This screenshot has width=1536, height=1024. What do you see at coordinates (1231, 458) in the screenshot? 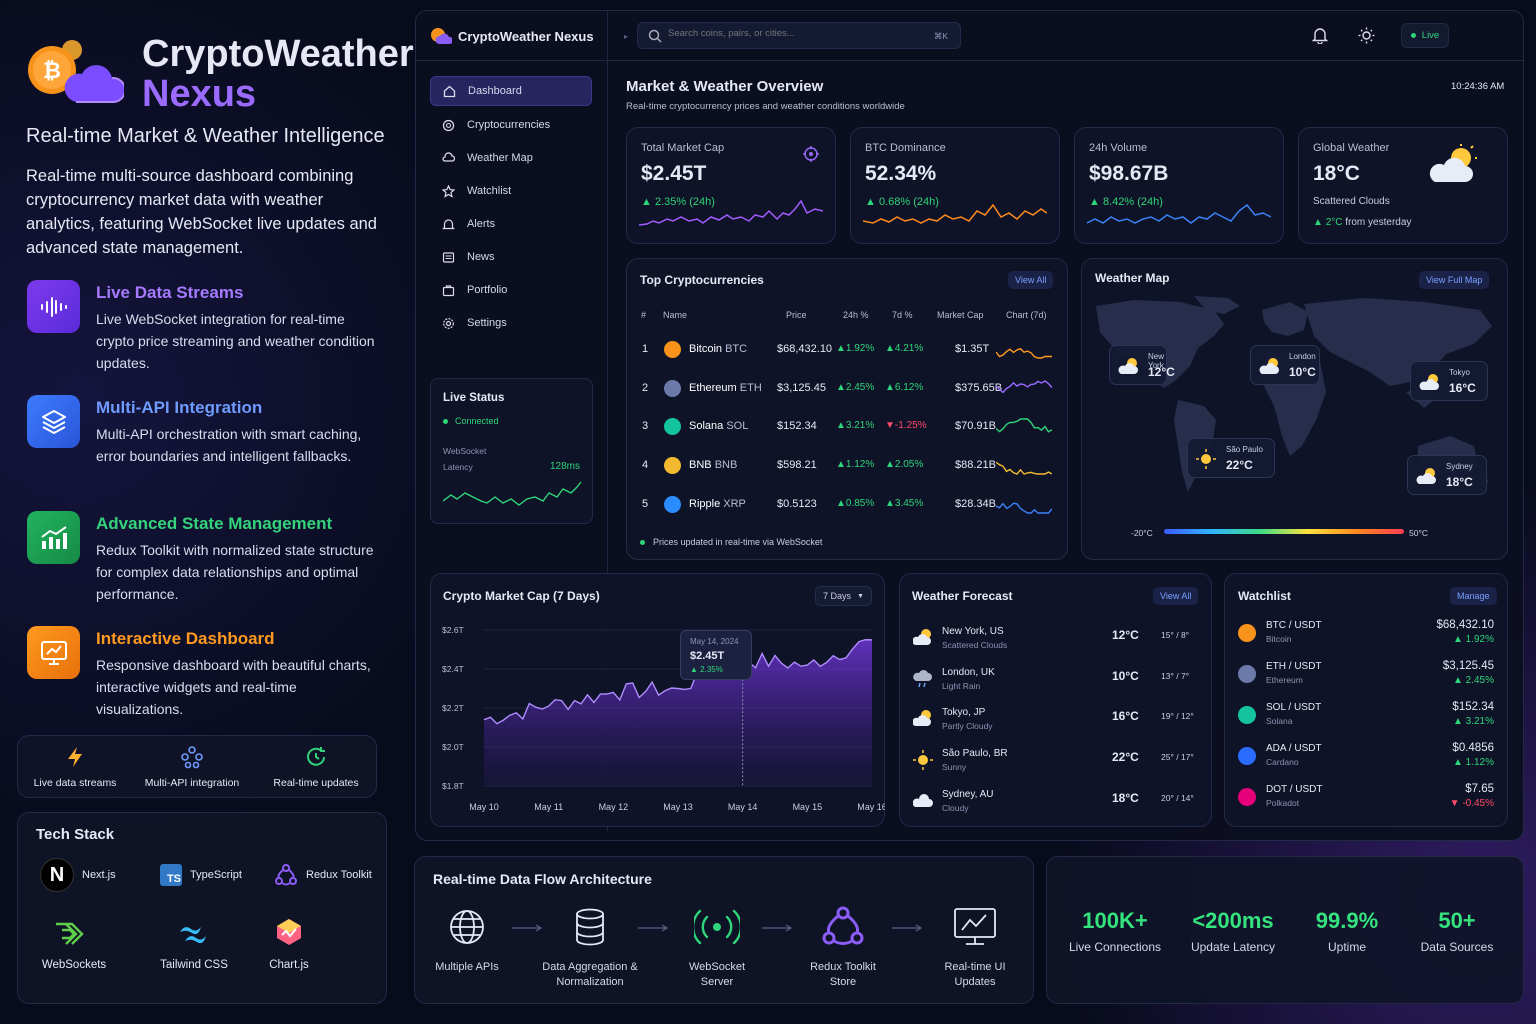
I see `map-city-marker: São Paulo 22°C` at bounding box center [1231, 458].